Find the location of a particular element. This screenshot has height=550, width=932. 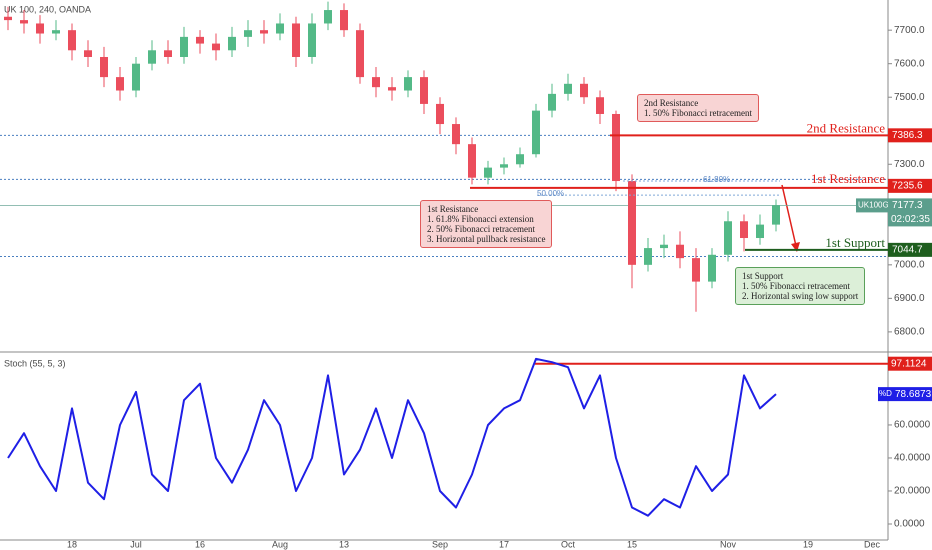

arrow is located at coordinates (789, 215).